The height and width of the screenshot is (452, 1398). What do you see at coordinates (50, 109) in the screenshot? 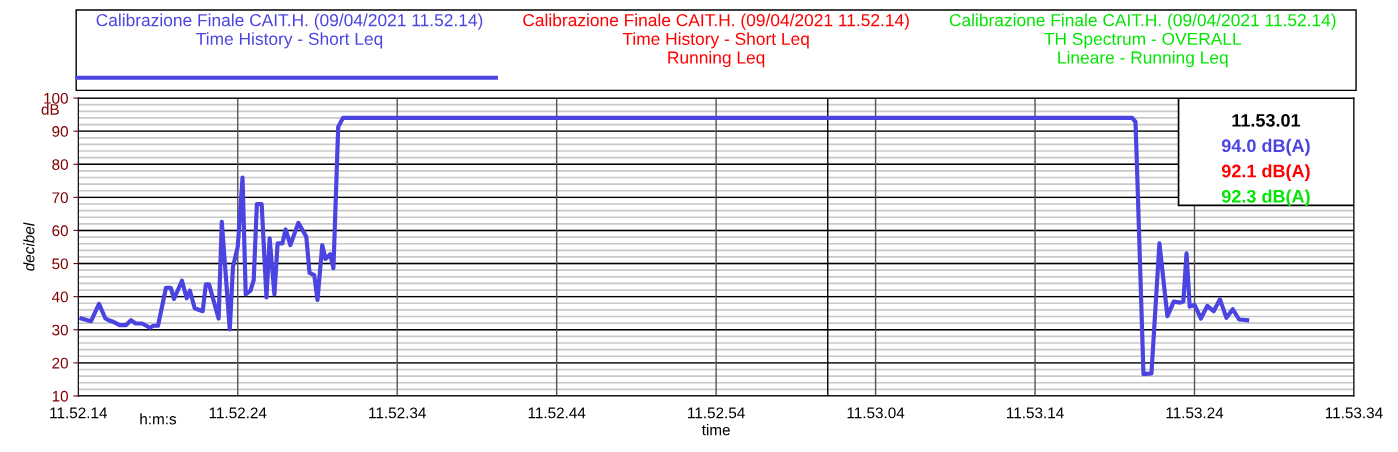
I see `text: dB` at bounding box center [50, 109].